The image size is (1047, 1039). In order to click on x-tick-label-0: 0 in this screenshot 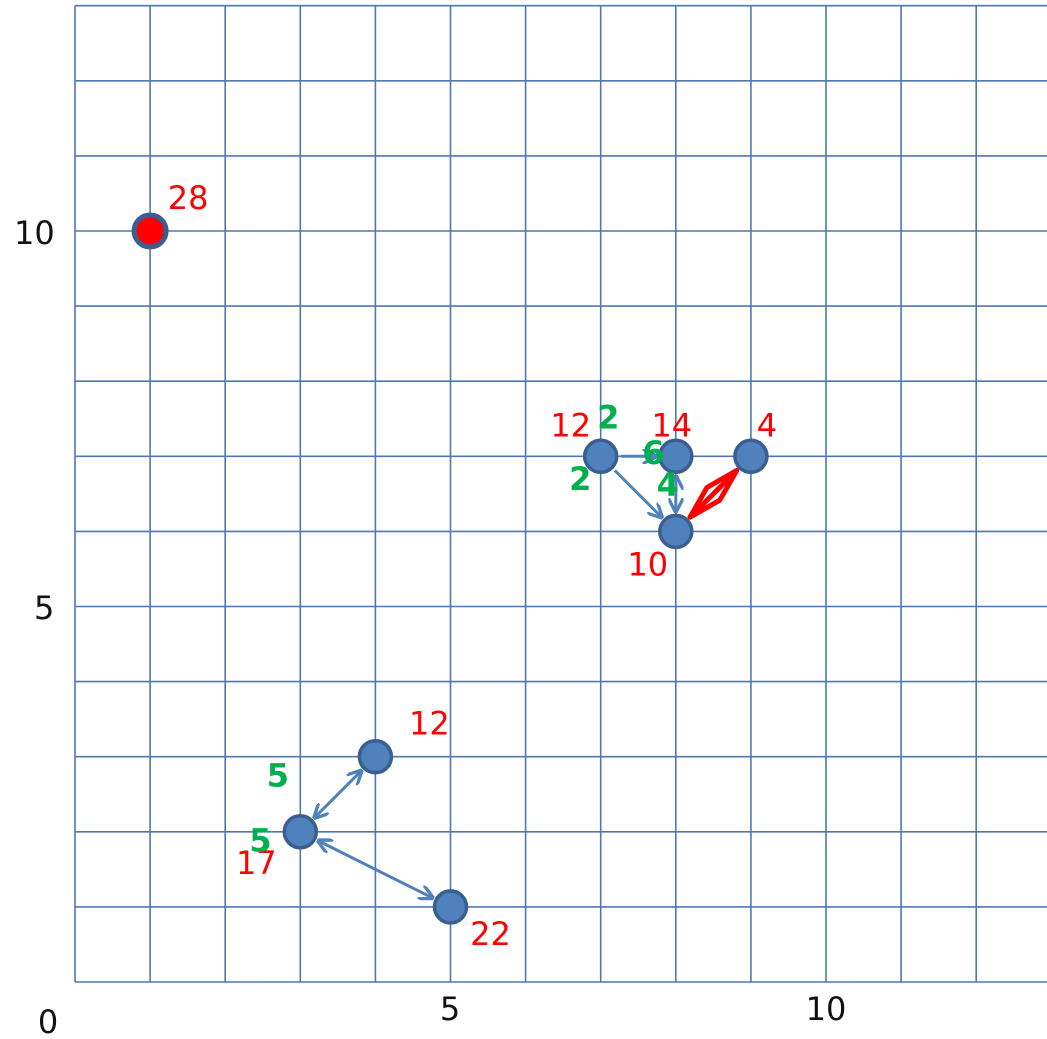, I will do `click(48, 1021)`.